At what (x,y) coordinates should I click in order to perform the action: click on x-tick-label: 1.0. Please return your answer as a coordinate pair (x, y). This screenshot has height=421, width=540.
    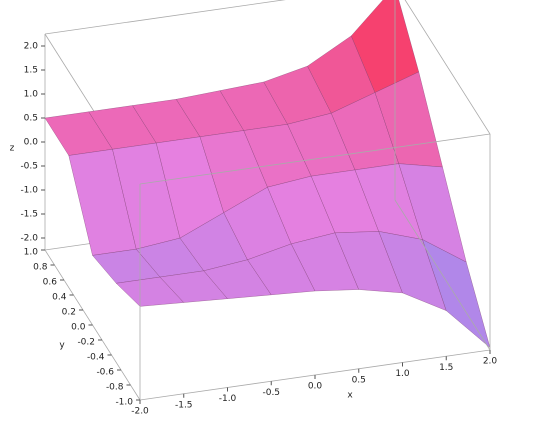
    Looking at the image, I should click on (402, 374).